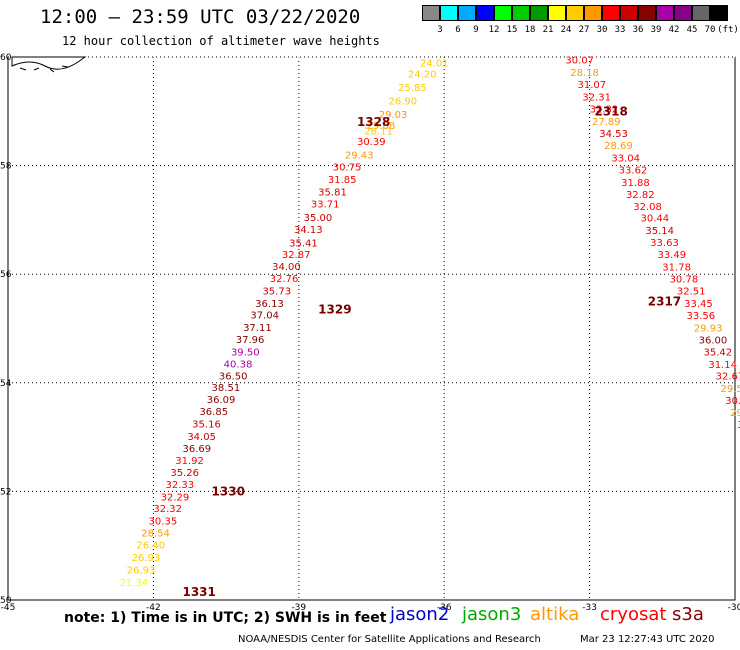  I want to click on wave-height-value: 34.42, so click(738, 425).